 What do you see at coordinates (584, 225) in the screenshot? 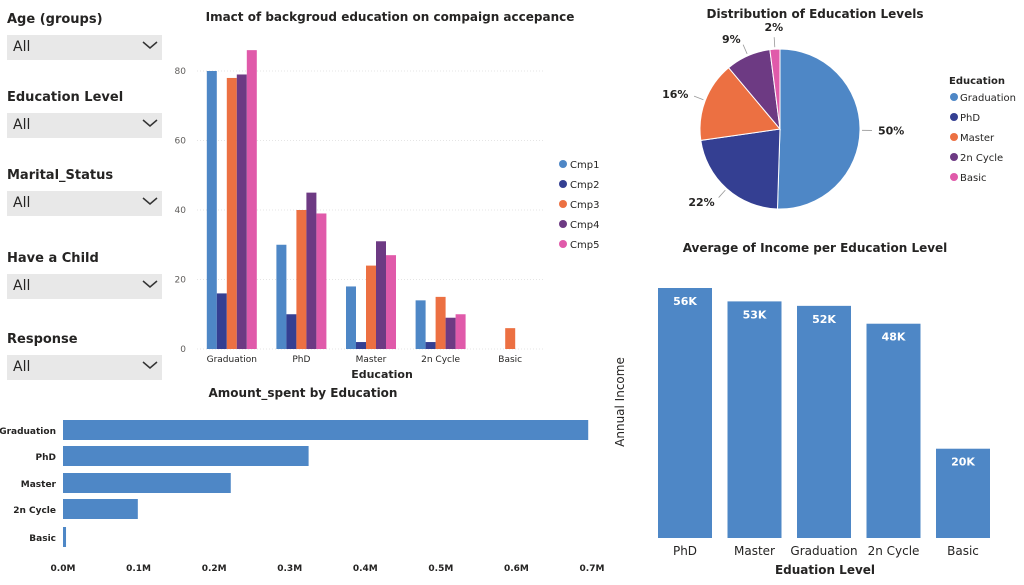
I see `legend-label: Cmp4` at bounding box center [584, 225].